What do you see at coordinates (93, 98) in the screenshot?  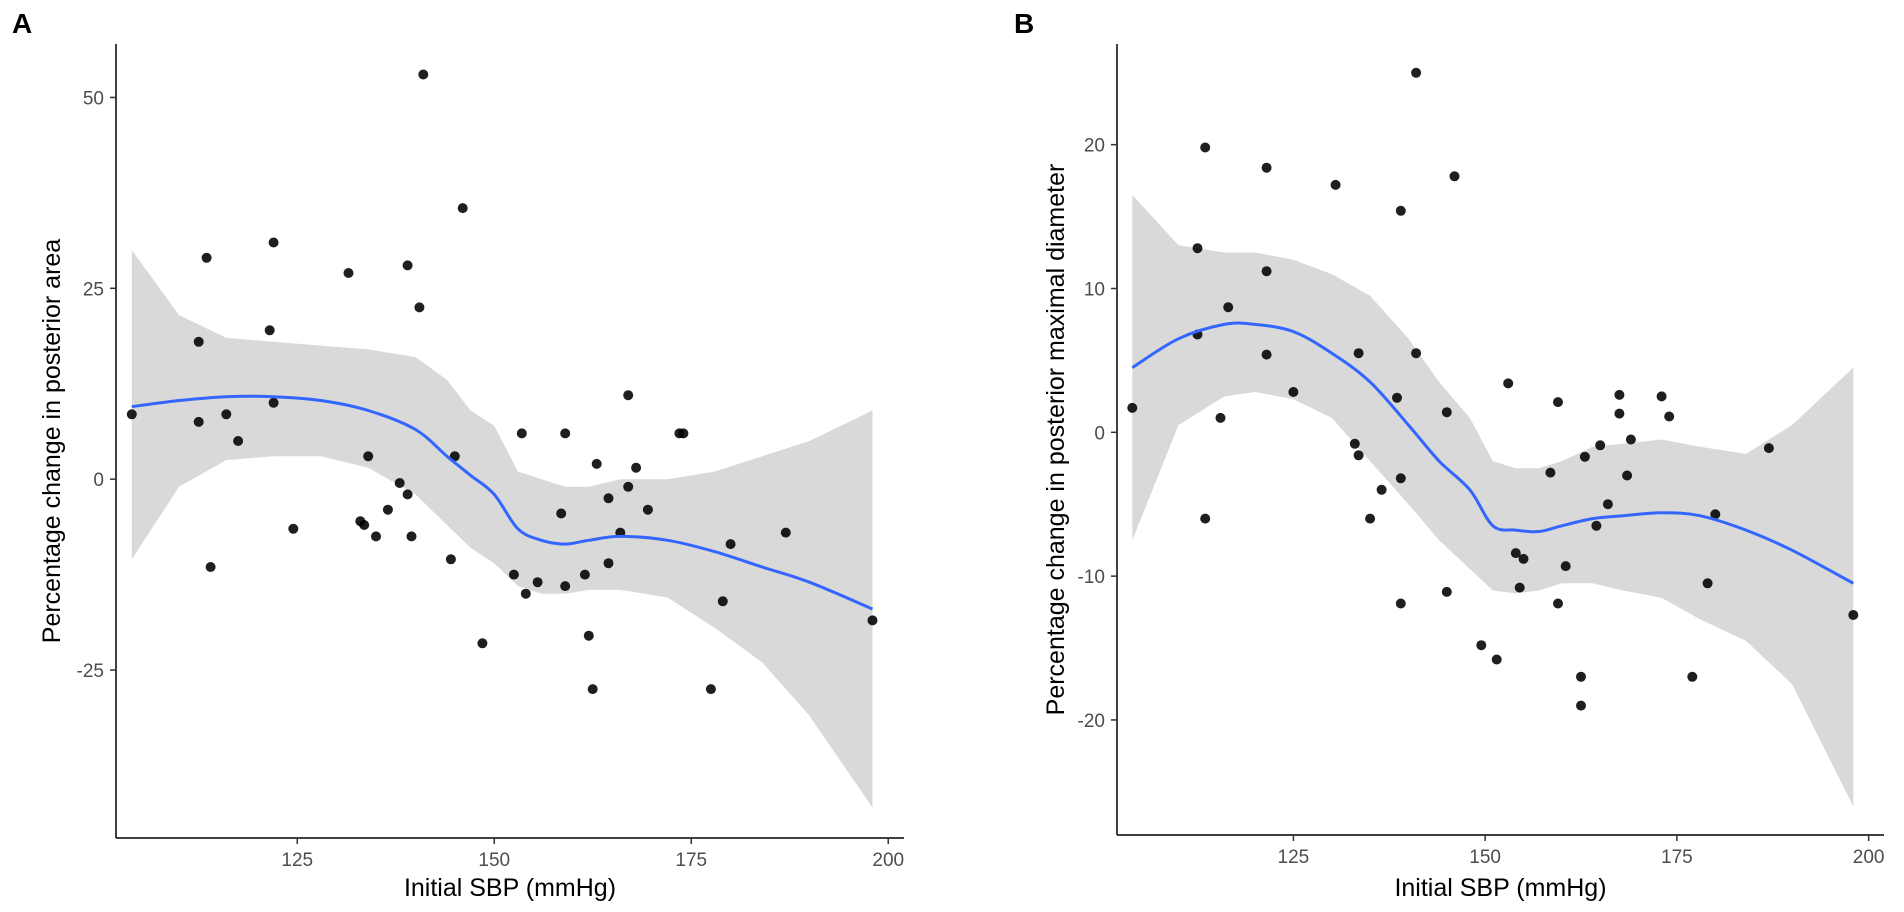 I see `y-tick-label: 50` at bounding box center [93, 98].